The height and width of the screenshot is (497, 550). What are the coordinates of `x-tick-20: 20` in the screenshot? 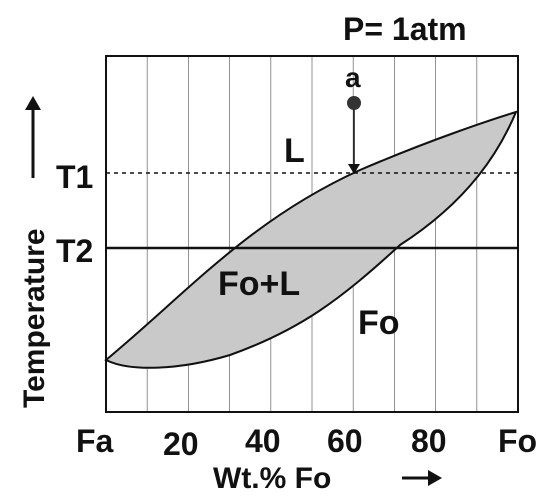 It's located at (181, 444).